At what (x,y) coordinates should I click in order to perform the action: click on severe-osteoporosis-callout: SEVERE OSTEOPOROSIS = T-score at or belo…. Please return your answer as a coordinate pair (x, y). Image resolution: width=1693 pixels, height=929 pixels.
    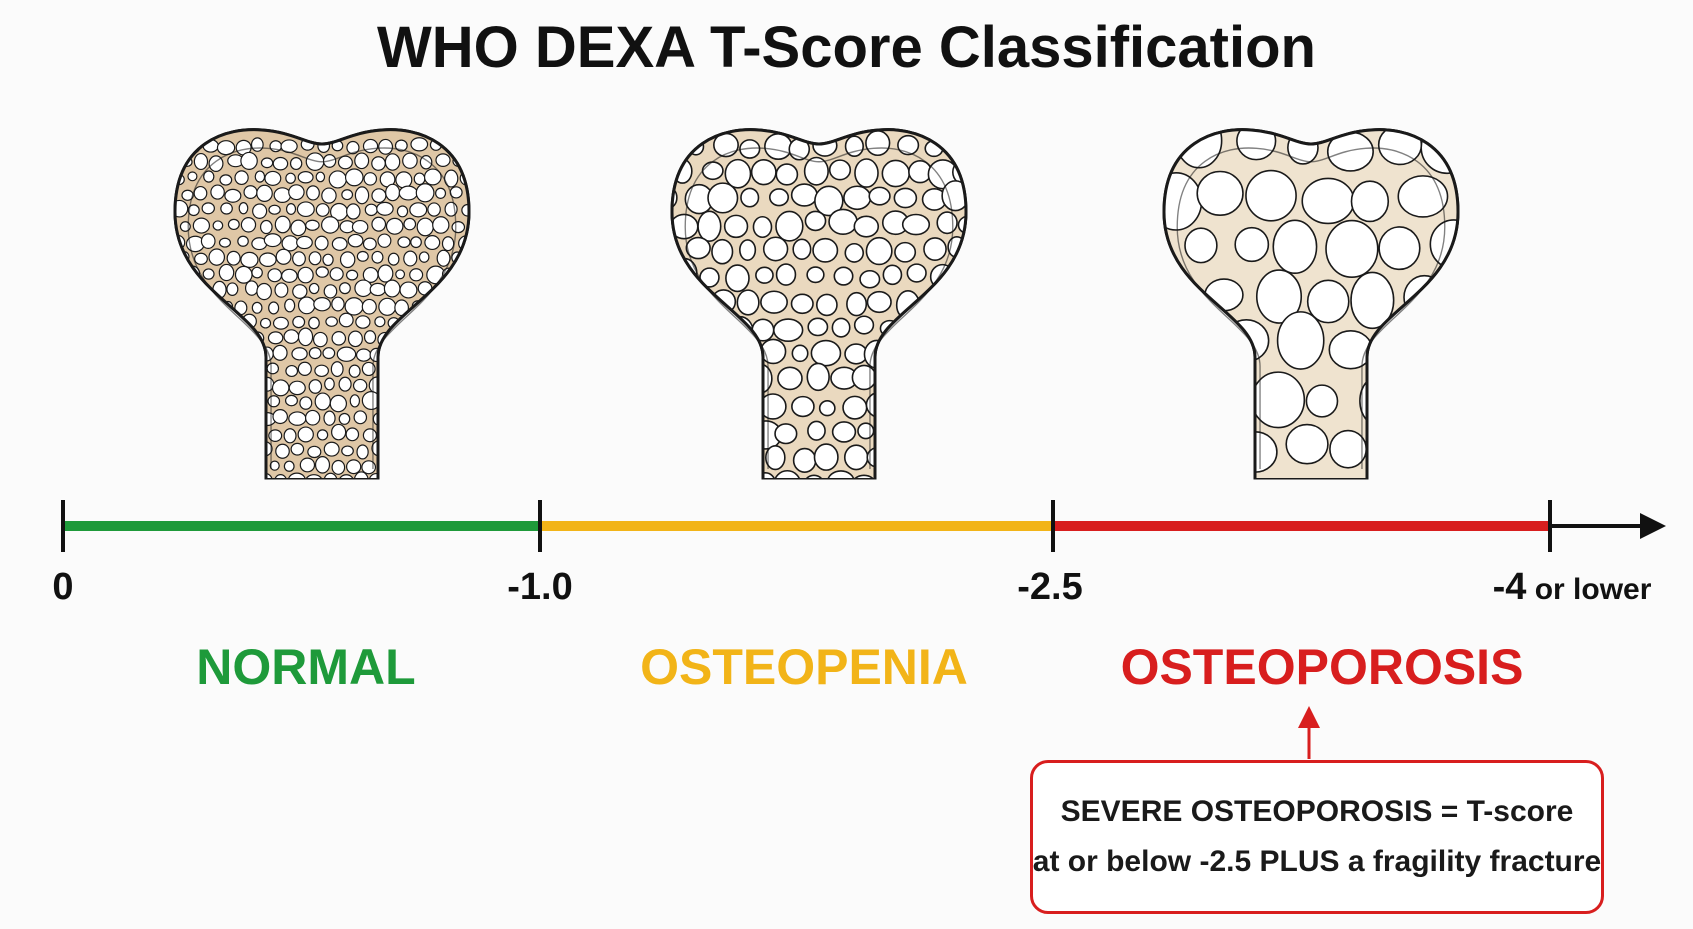
    Looking at the image, I should click on (1317, 837).